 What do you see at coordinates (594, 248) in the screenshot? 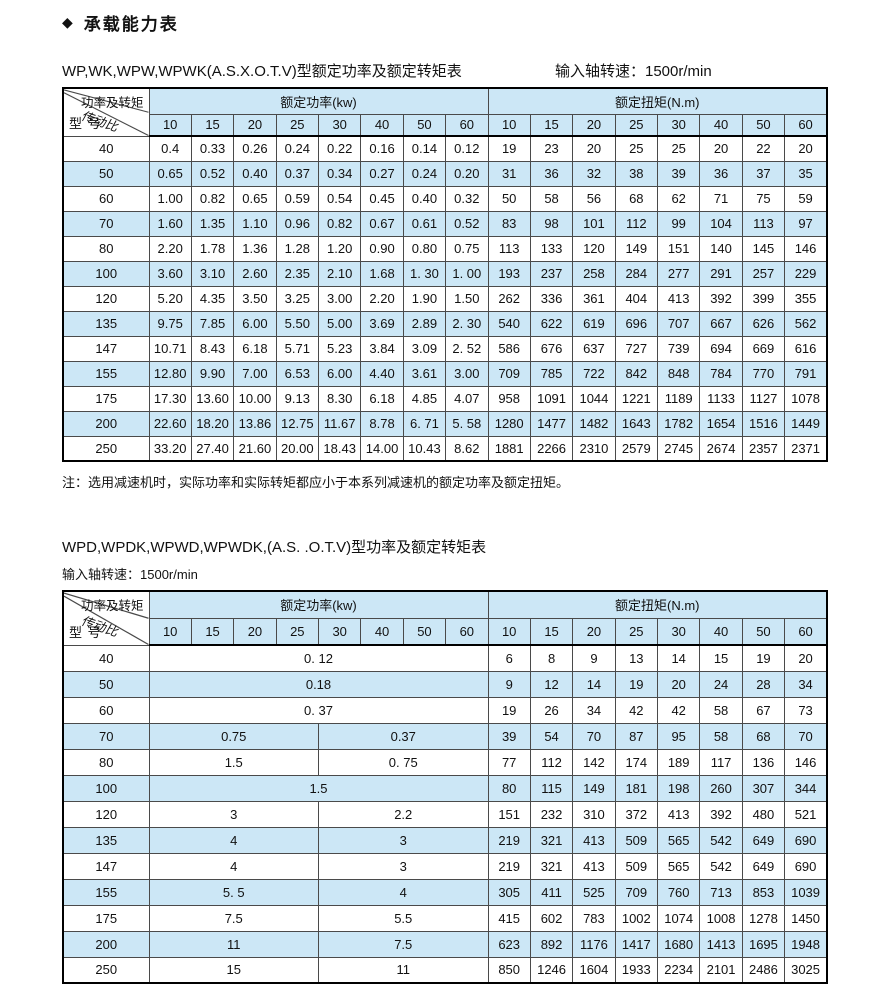
I see `torque-cell: 120` at bounding box center [594, 248].